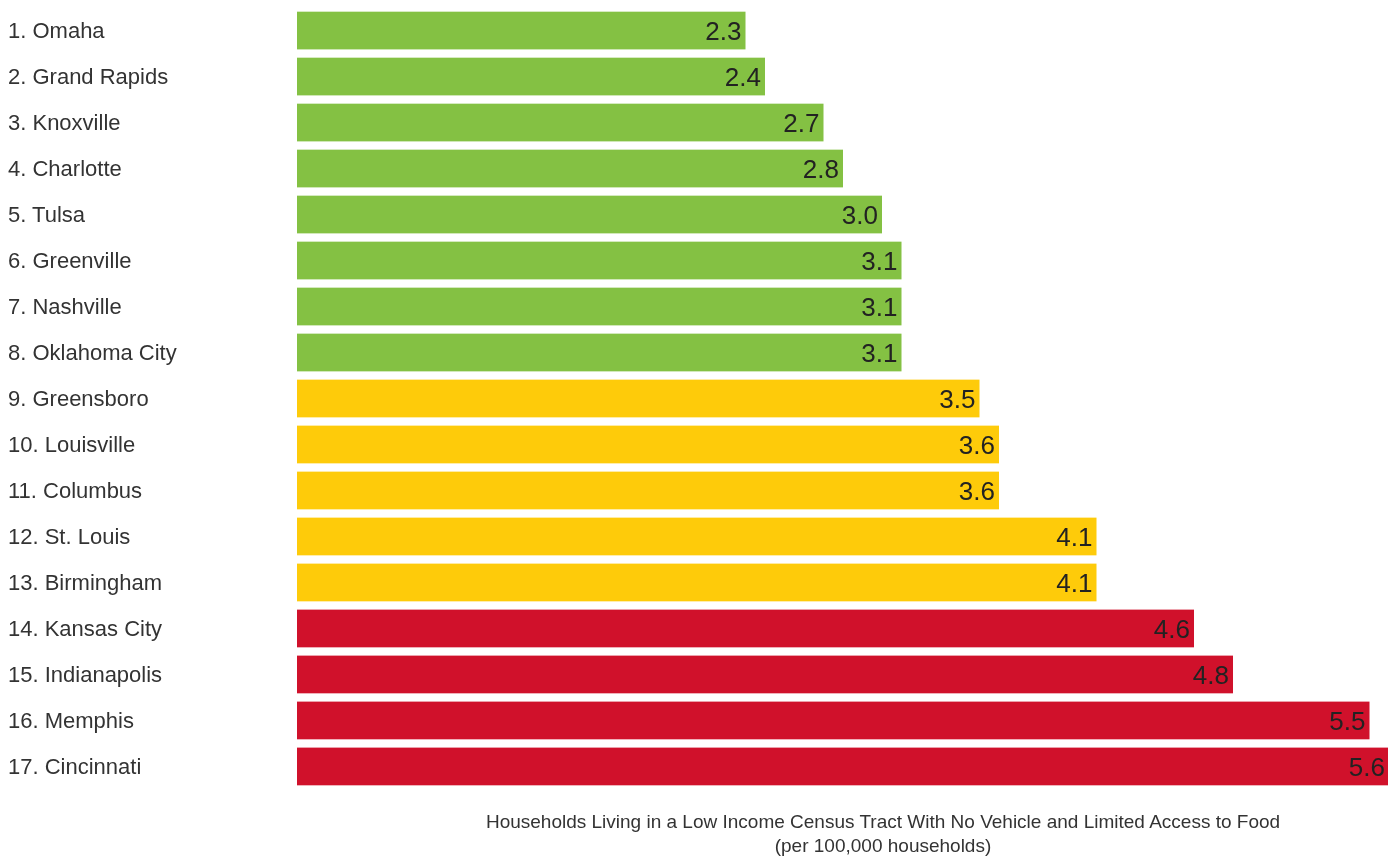 The height and width of the screenshot is (859, 1396). I want to click on data-label: 5.6, so click(1366, 766).